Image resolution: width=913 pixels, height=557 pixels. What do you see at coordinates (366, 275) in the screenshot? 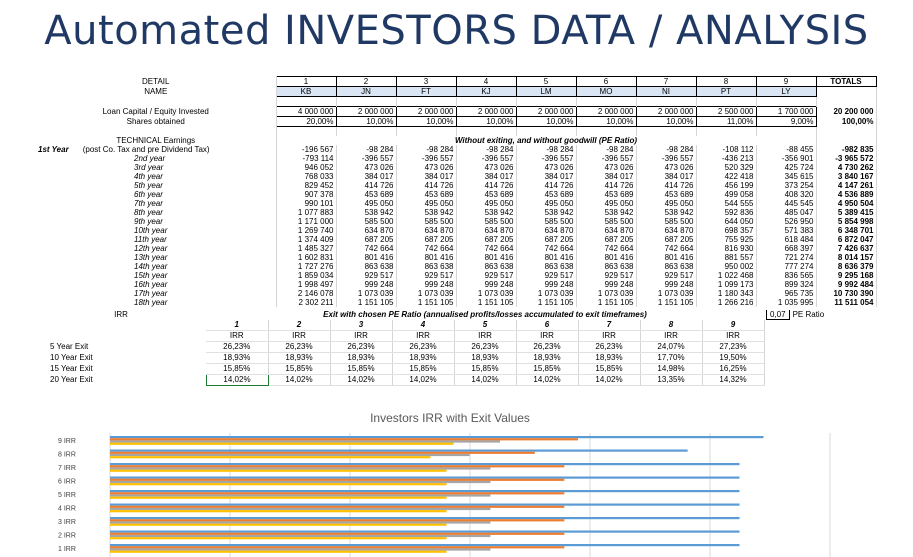
I see `year-value: 929 517` at bounding box center [366, 275].